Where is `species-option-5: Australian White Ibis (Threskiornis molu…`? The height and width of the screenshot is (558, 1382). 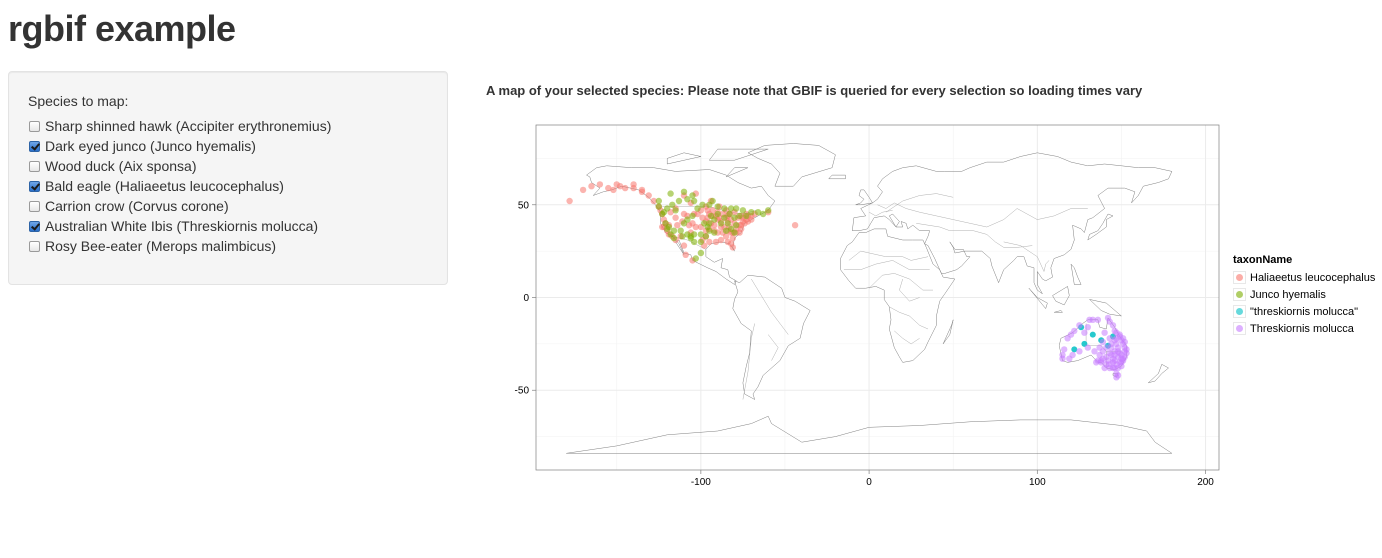 species-option-5: Australian White Ibis (Threskiornis molu… is located at coordinates (228, 226).